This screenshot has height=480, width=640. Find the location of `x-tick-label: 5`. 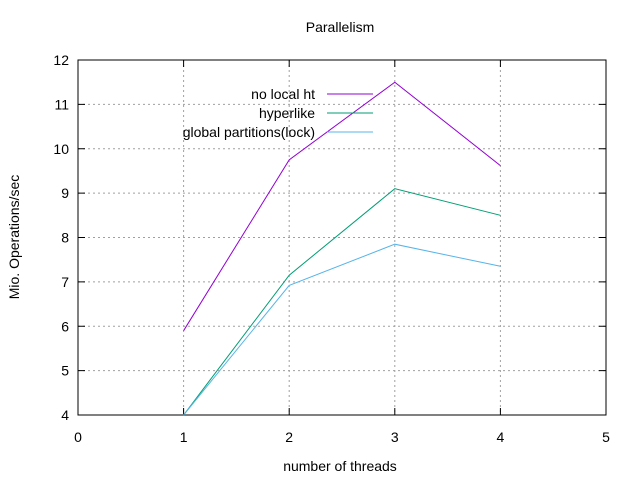

x-tick-label: 5 is located at coordinates (606, 437).